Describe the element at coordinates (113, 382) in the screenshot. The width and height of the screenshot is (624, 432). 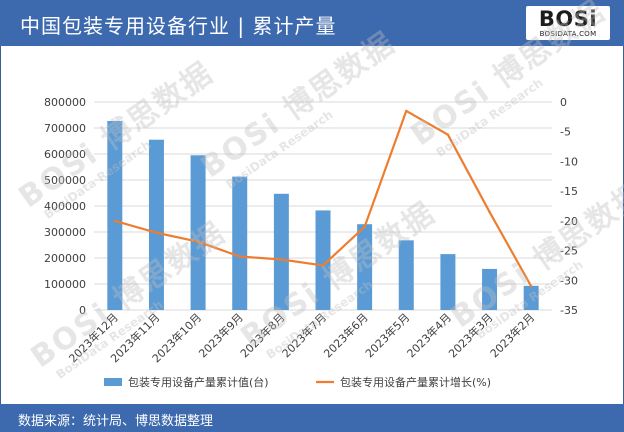
I see `legend-swatch-bar` at that location.